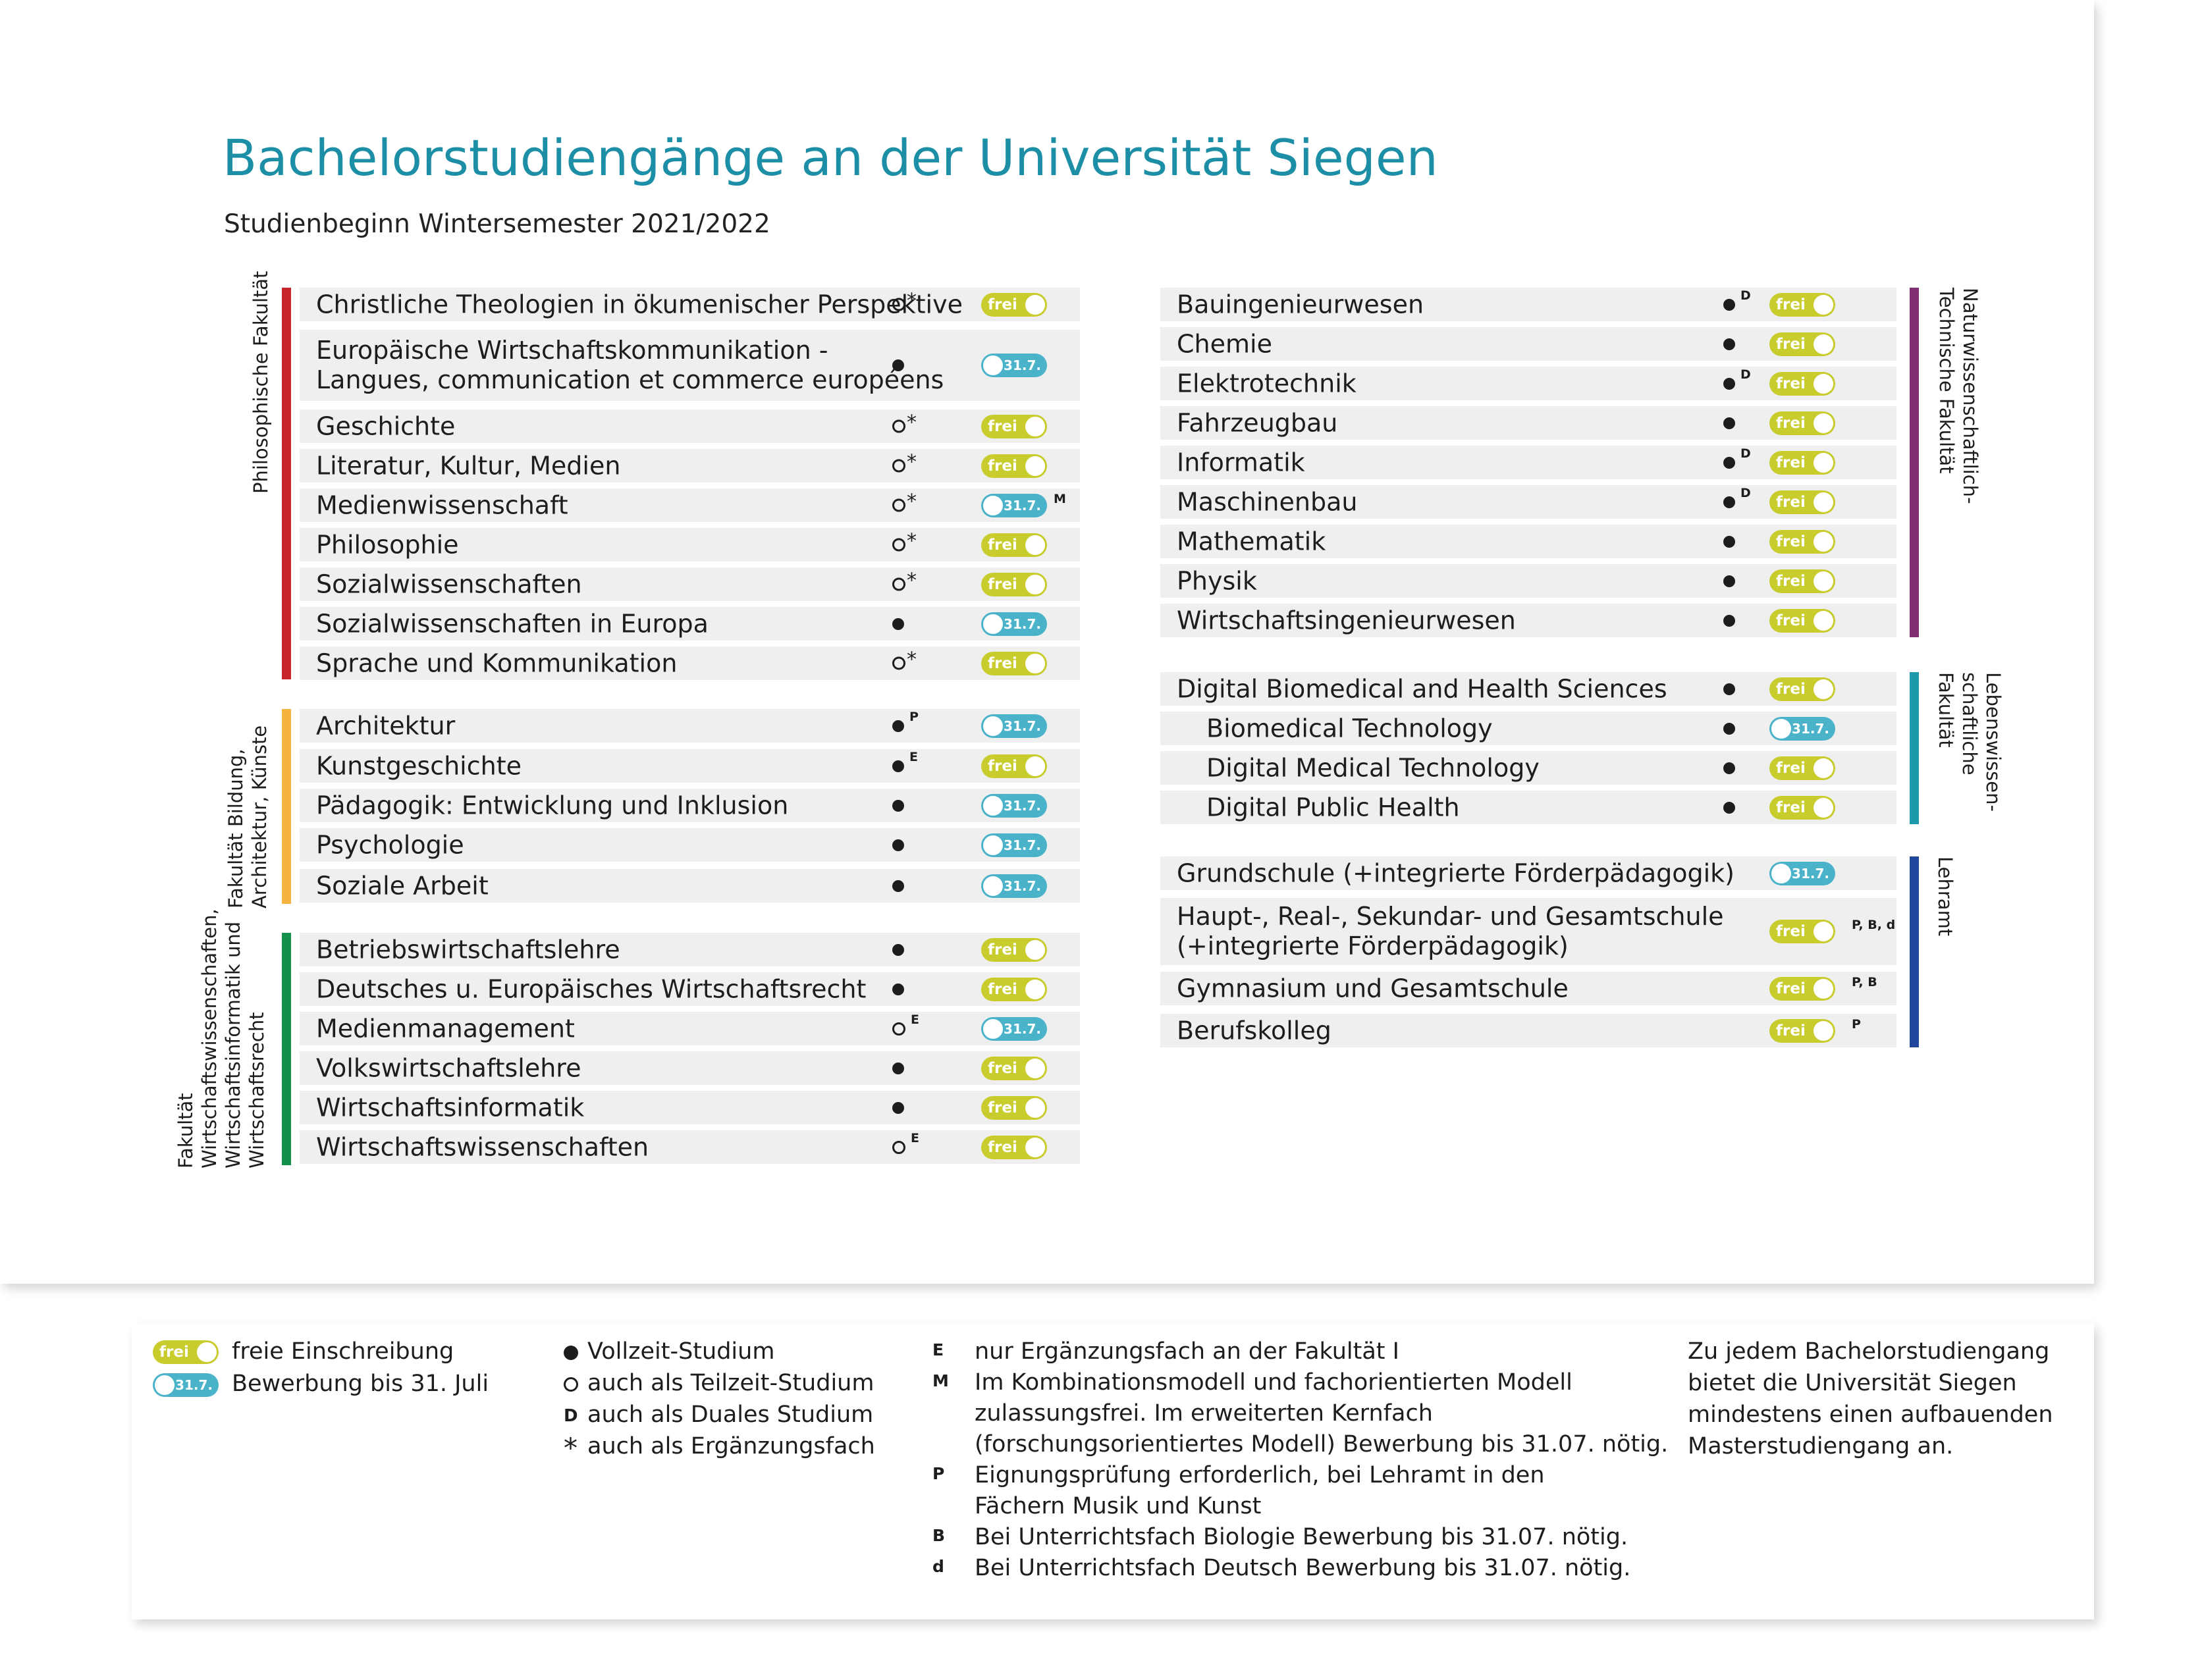 This screenshot has width=2204, height=1680. What do you see at coordinates (1528, 768) in the screenshot?
I see `program-row: Digital Medical Technology frei` at bounding box center [1528, 768].